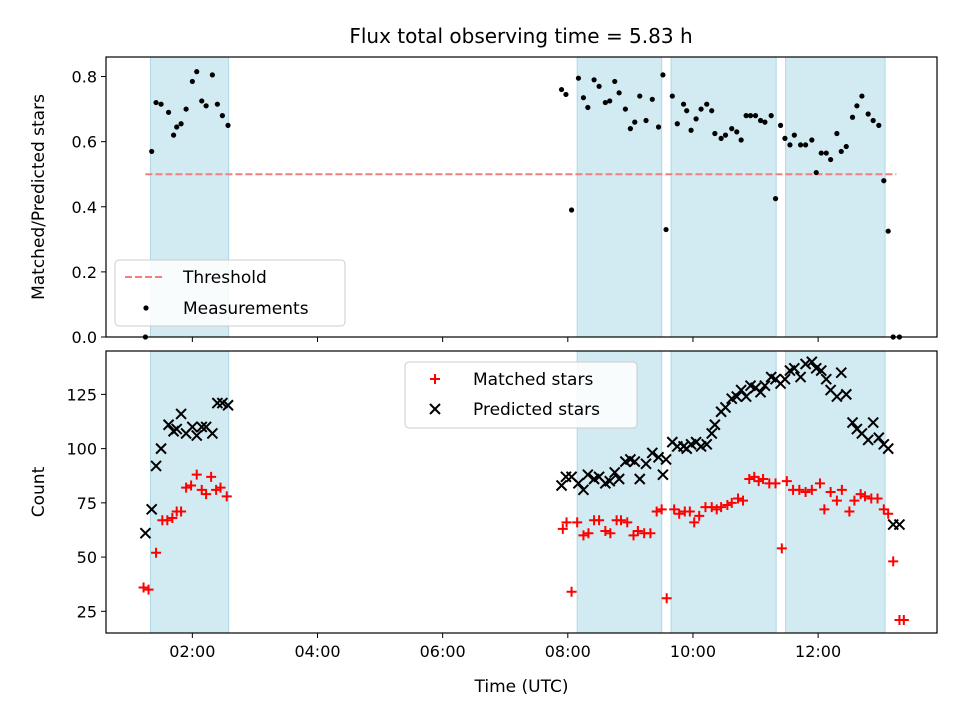 The image size is (960, 720). Describe the element at coordinates (443, 651) in the screenshot. I see `x-tick-label: 06:00` at that location.